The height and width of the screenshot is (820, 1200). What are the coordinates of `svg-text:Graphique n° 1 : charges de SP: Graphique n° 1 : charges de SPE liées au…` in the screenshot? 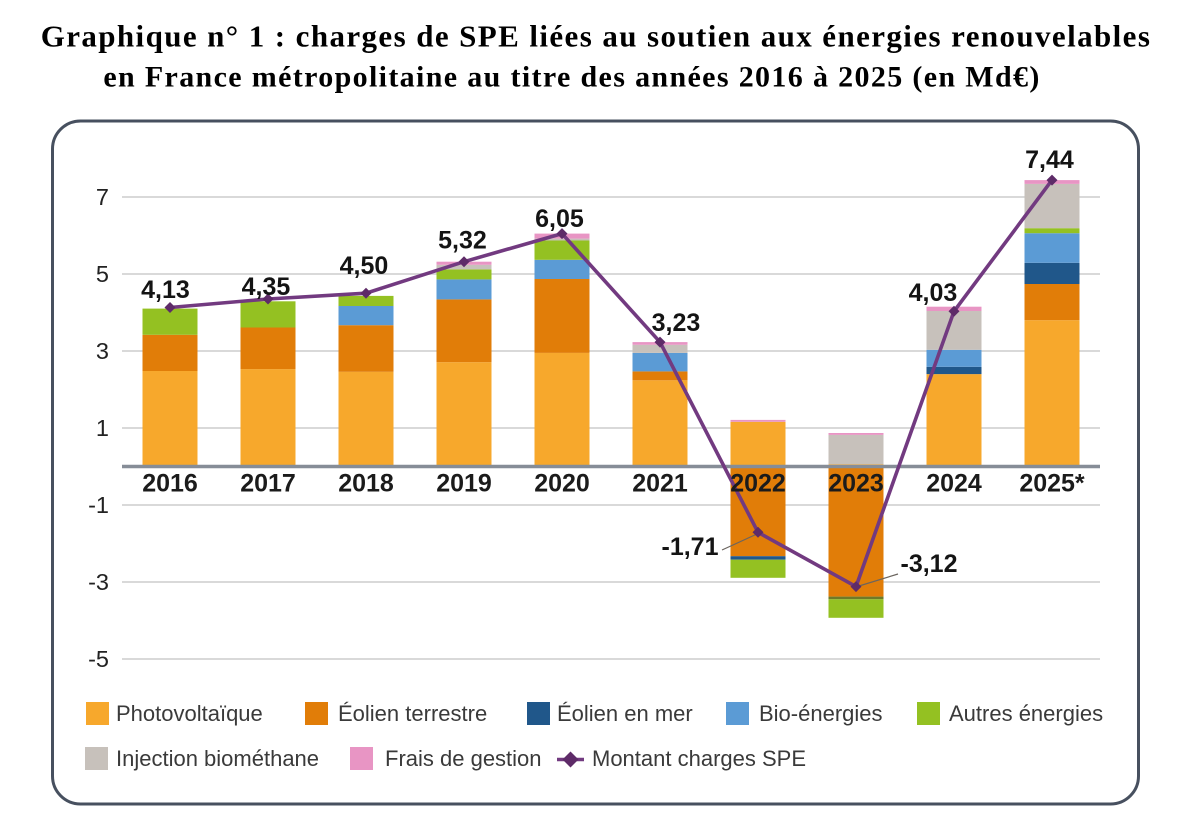 It's located at (596, 36).